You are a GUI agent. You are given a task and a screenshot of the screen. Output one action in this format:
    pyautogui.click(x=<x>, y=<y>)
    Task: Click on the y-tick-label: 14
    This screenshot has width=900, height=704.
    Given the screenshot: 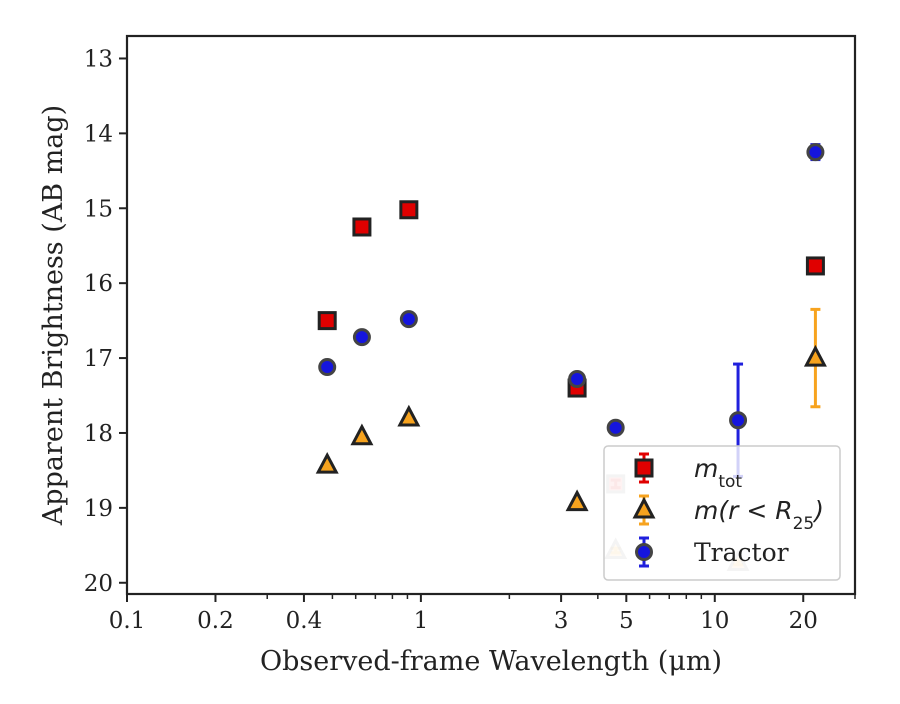 What is the action you would take?
    pyautogui.click(x=98, y=134)
    